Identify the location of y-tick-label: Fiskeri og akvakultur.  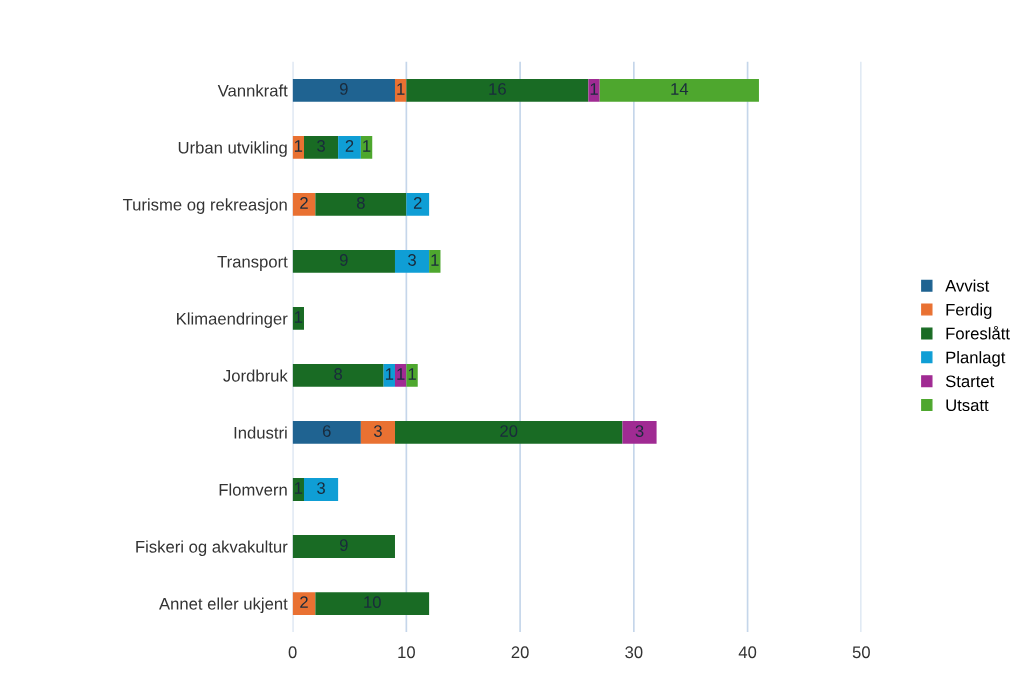
(212, 548).